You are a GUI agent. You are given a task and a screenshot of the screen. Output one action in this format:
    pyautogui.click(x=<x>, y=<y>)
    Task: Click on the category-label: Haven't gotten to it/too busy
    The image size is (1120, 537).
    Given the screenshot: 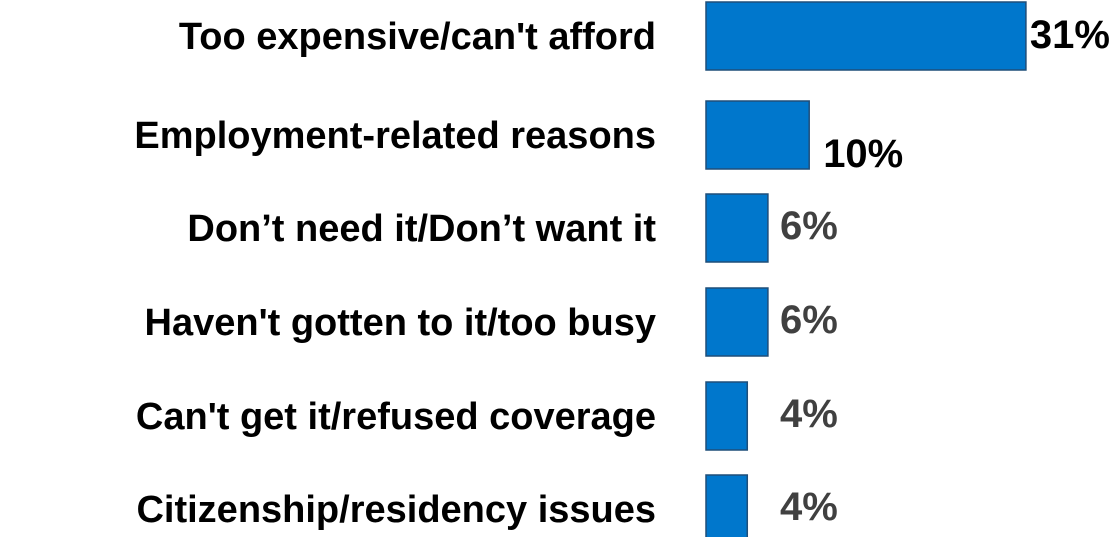 What is the action you would take?
    pyautogui.click(x=400, y=323)
    